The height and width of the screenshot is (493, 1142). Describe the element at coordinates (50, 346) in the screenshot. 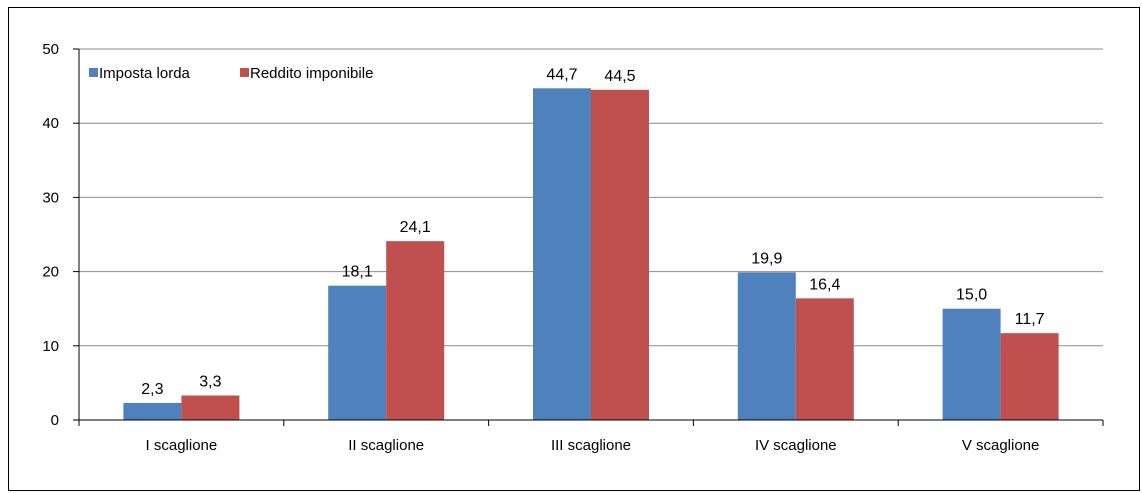

I see `y-tick-label-10: 10` at that location.